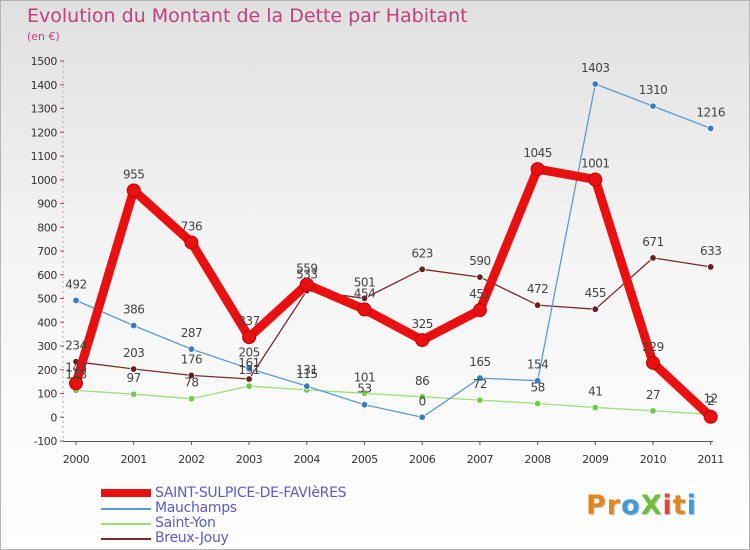  What do you see at coordinates (364, 459) in the screenshot?
I see `x-tick-label: 2005` at bounding box center [364, 459].